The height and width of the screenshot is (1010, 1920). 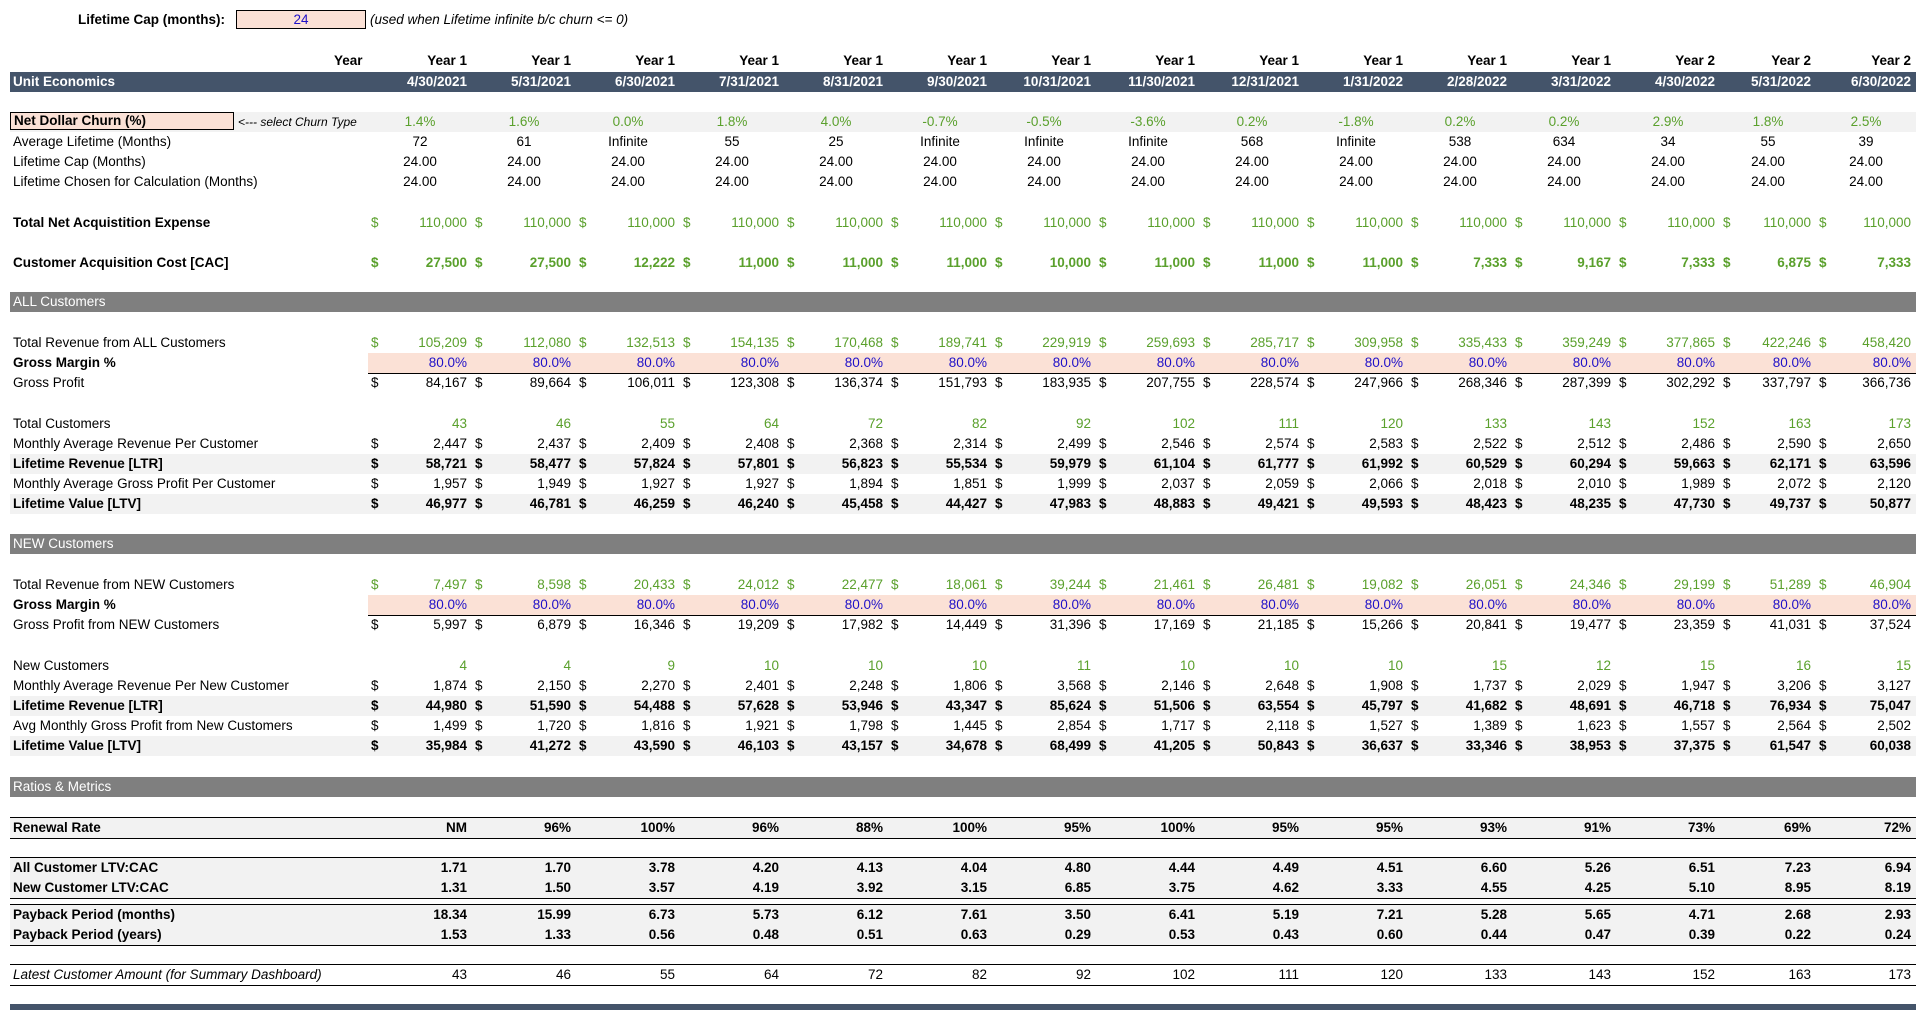 I want to click on all-magp-cell: $1,989, so click(x=1668, y=484).